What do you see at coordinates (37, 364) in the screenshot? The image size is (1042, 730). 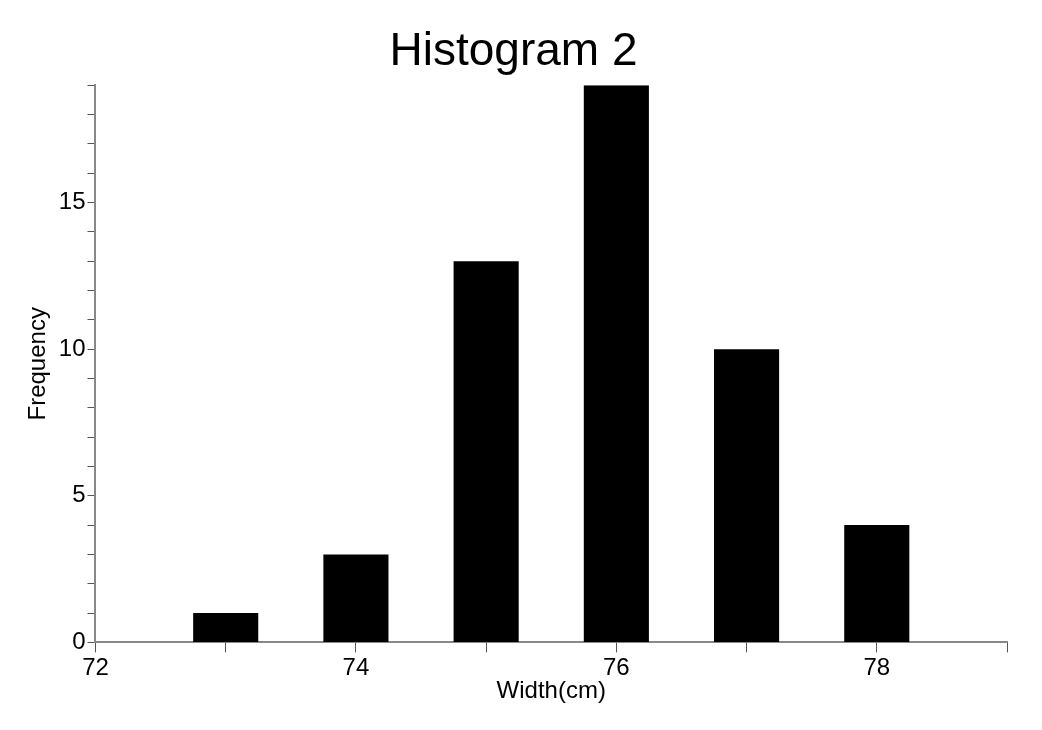 I see `y-axis-title: Frequency` at bounding box center [37, 364].